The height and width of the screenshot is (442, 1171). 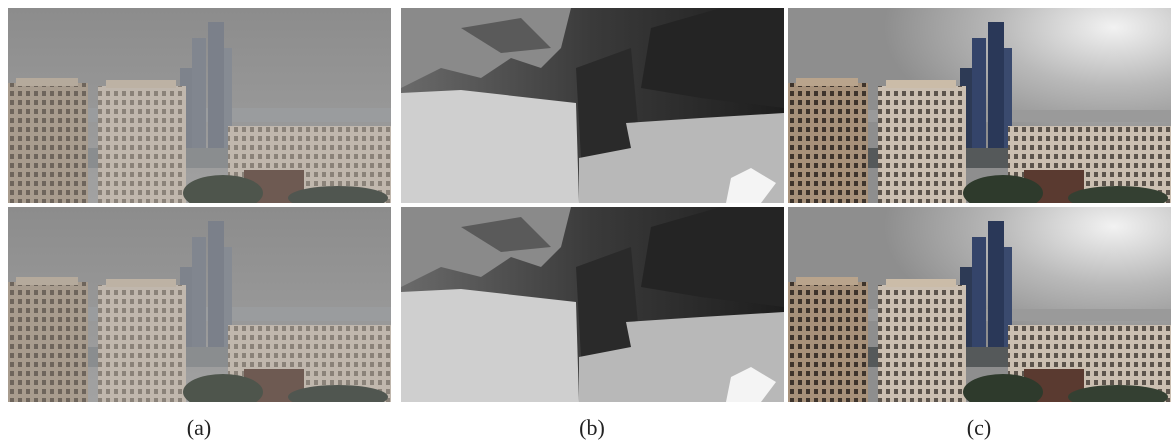 I want to click on caption: (a), so click(x=199, y=427).